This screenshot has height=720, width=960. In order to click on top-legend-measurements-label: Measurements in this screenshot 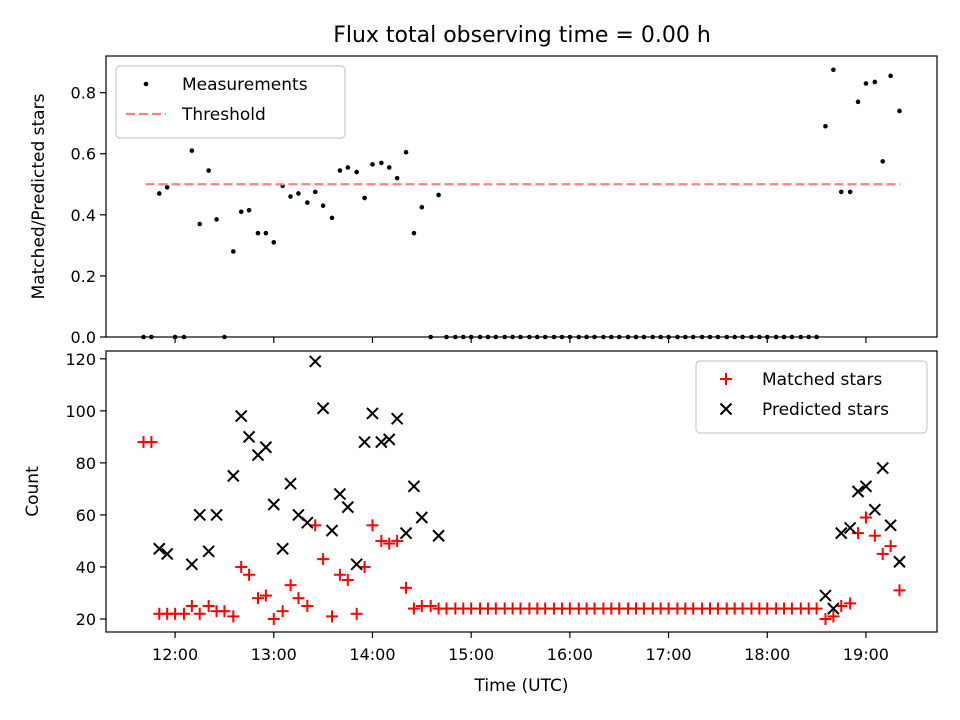, I will do `click(245, 85)`.